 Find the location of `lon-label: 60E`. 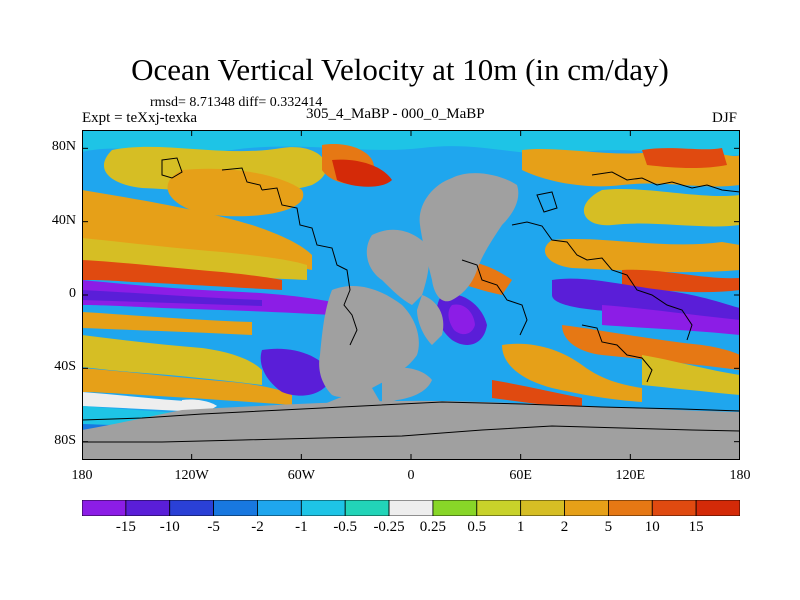

lon-label: 60E is located at coordinates (520, 475).